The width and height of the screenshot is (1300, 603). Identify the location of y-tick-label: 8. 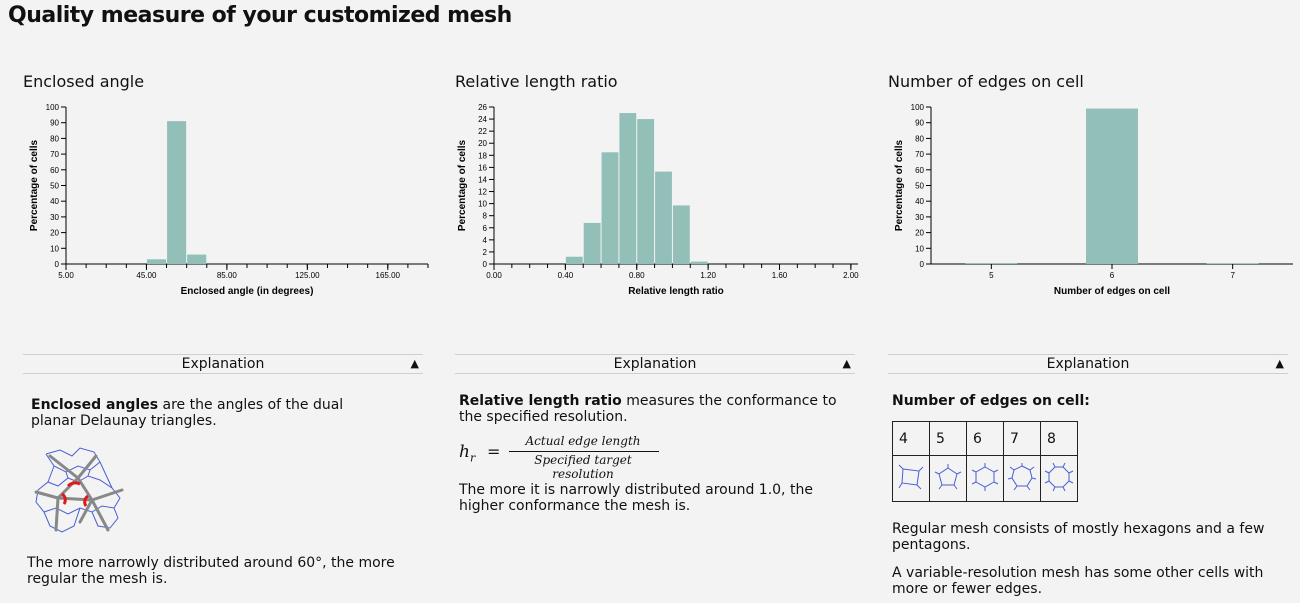
(485, 216).